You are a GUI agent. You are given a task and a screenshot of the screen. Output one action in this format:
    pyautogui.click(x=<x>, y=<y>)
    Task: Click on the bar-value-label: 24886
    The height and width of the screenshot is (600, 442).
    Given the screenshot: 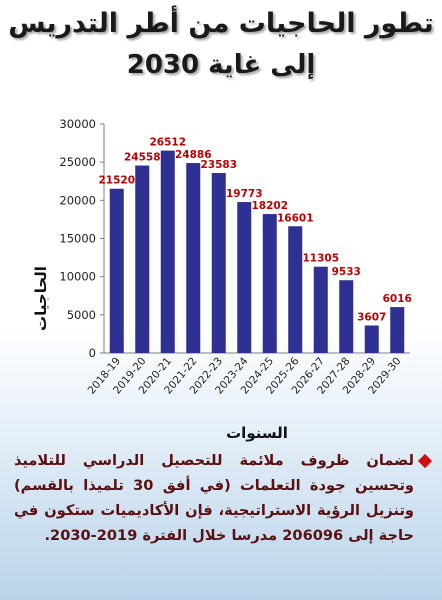 What is the action you would take?
    pyautogui.click(x=193, y=155)
    